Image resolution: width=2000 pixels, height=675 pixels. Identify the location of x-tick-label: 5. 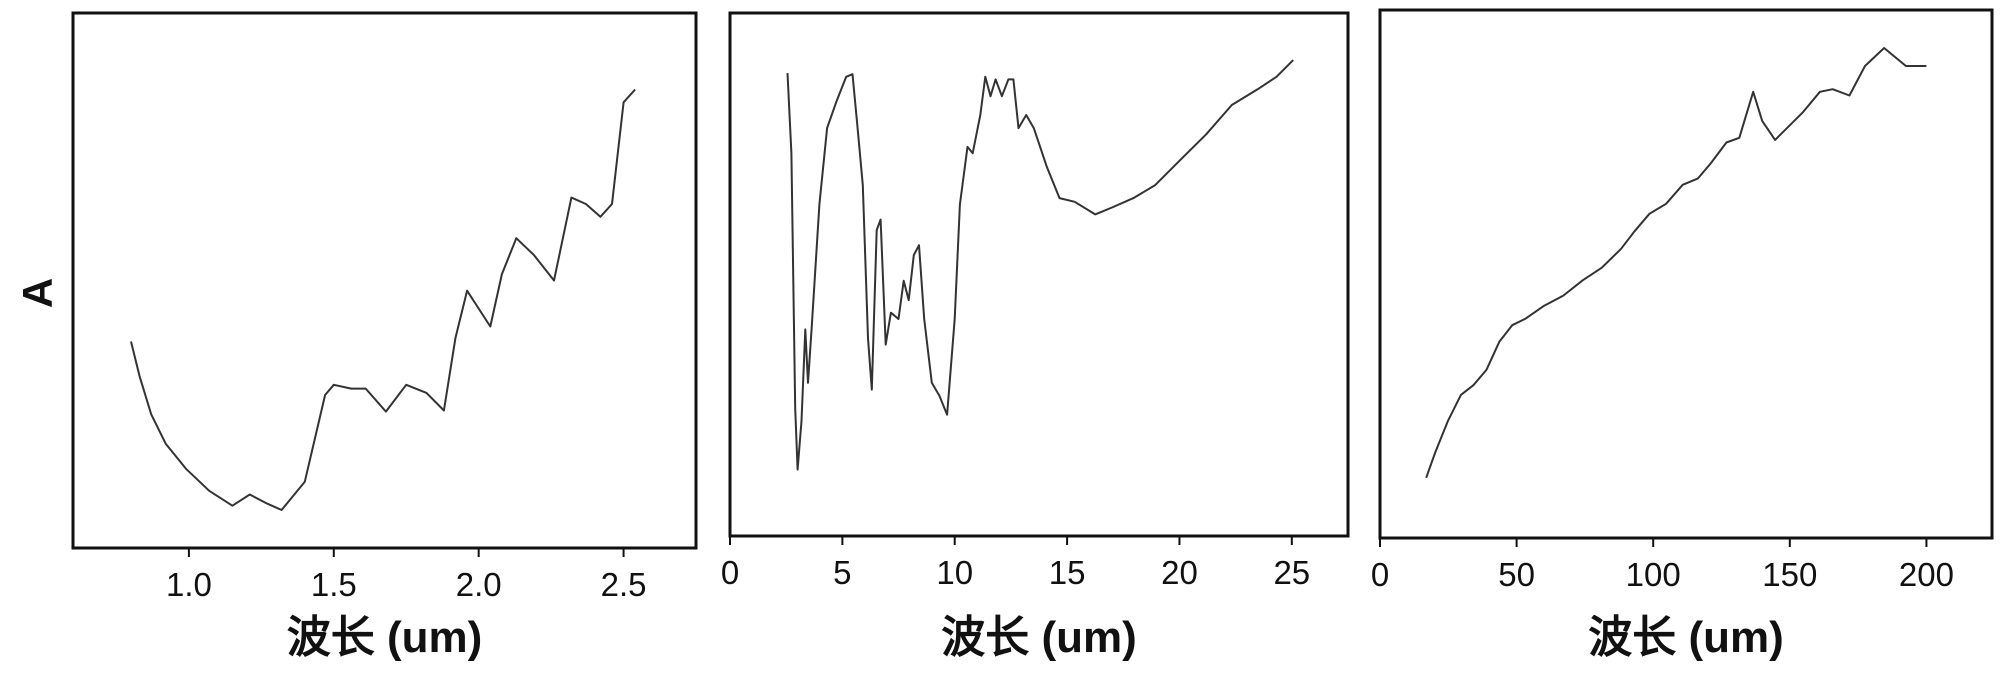
(842, 572).